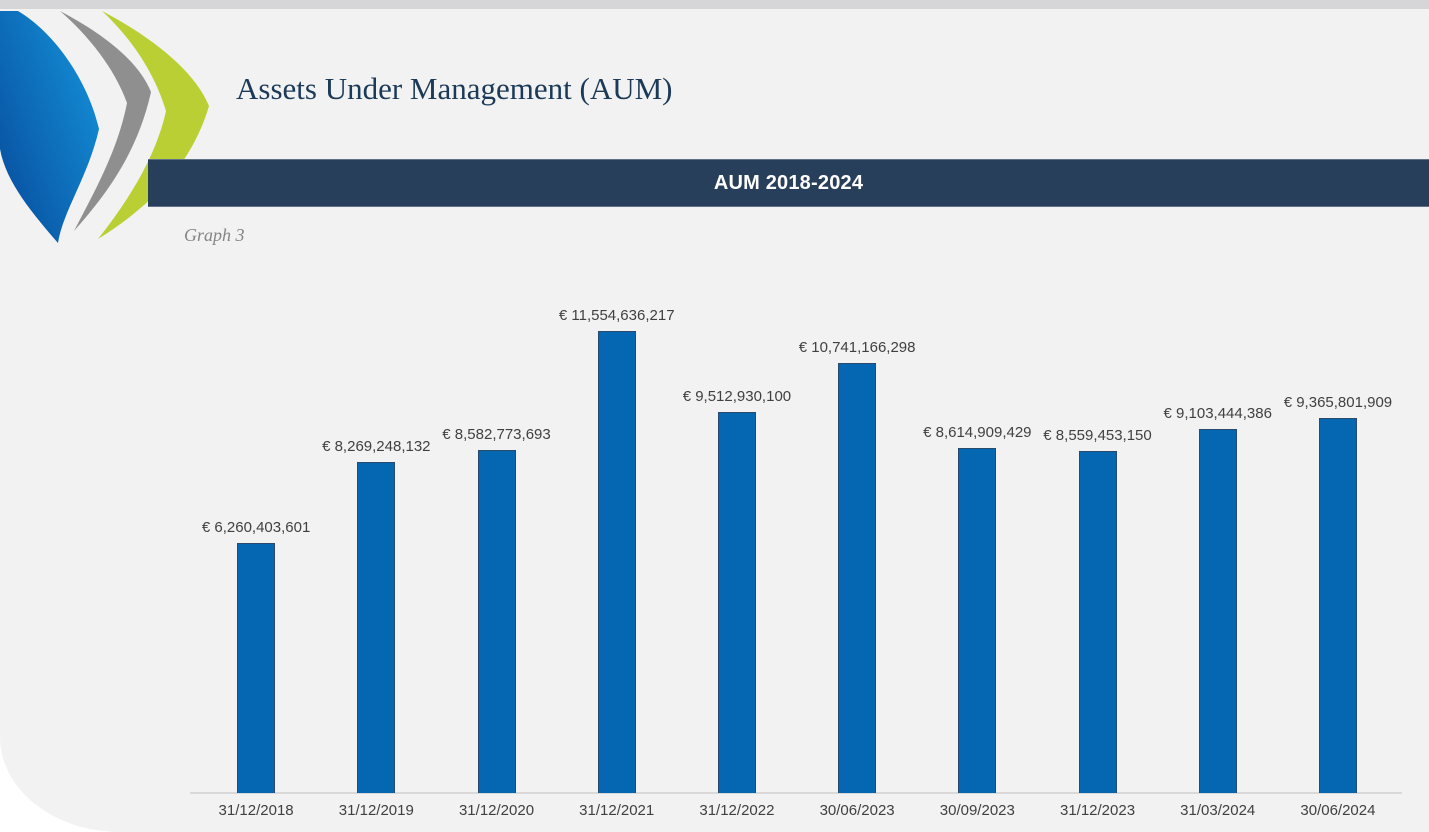  I want to click on chart-category-slot: € 8,614,909,429 30/09/2023, so click(977, 561).